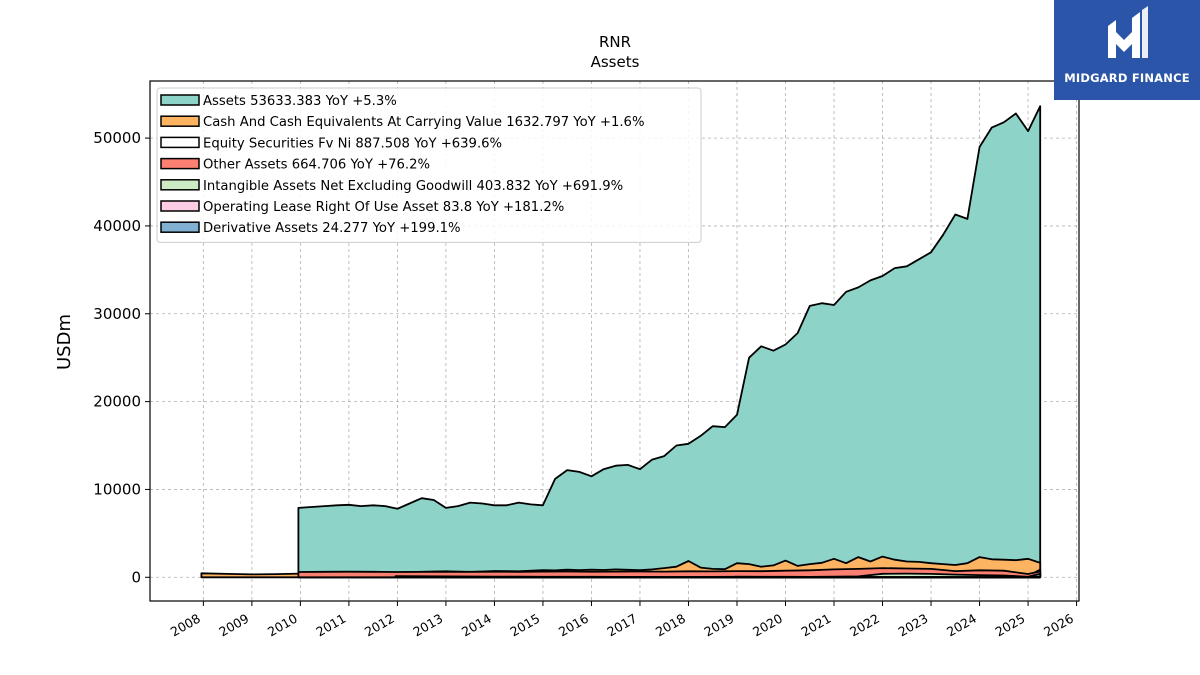  What do you see at coordinates (815, 625) in the screenshot?
I see `x-tick-label: 2021` at bounding box center [815, 625].